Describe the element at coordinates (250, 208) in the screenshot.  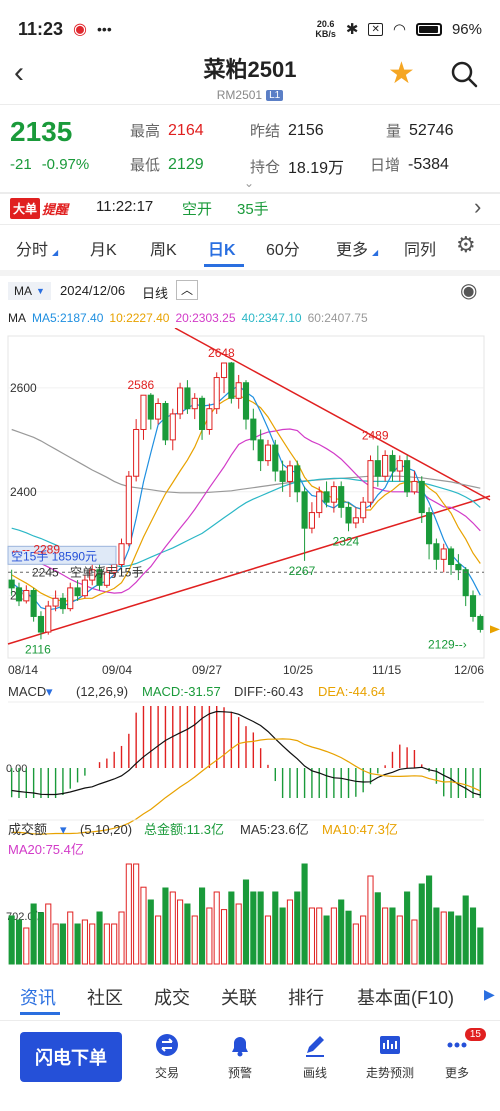
I see `big-order-alert: 大单 提醒 11:22:17 空开 35手 ›` at that location.